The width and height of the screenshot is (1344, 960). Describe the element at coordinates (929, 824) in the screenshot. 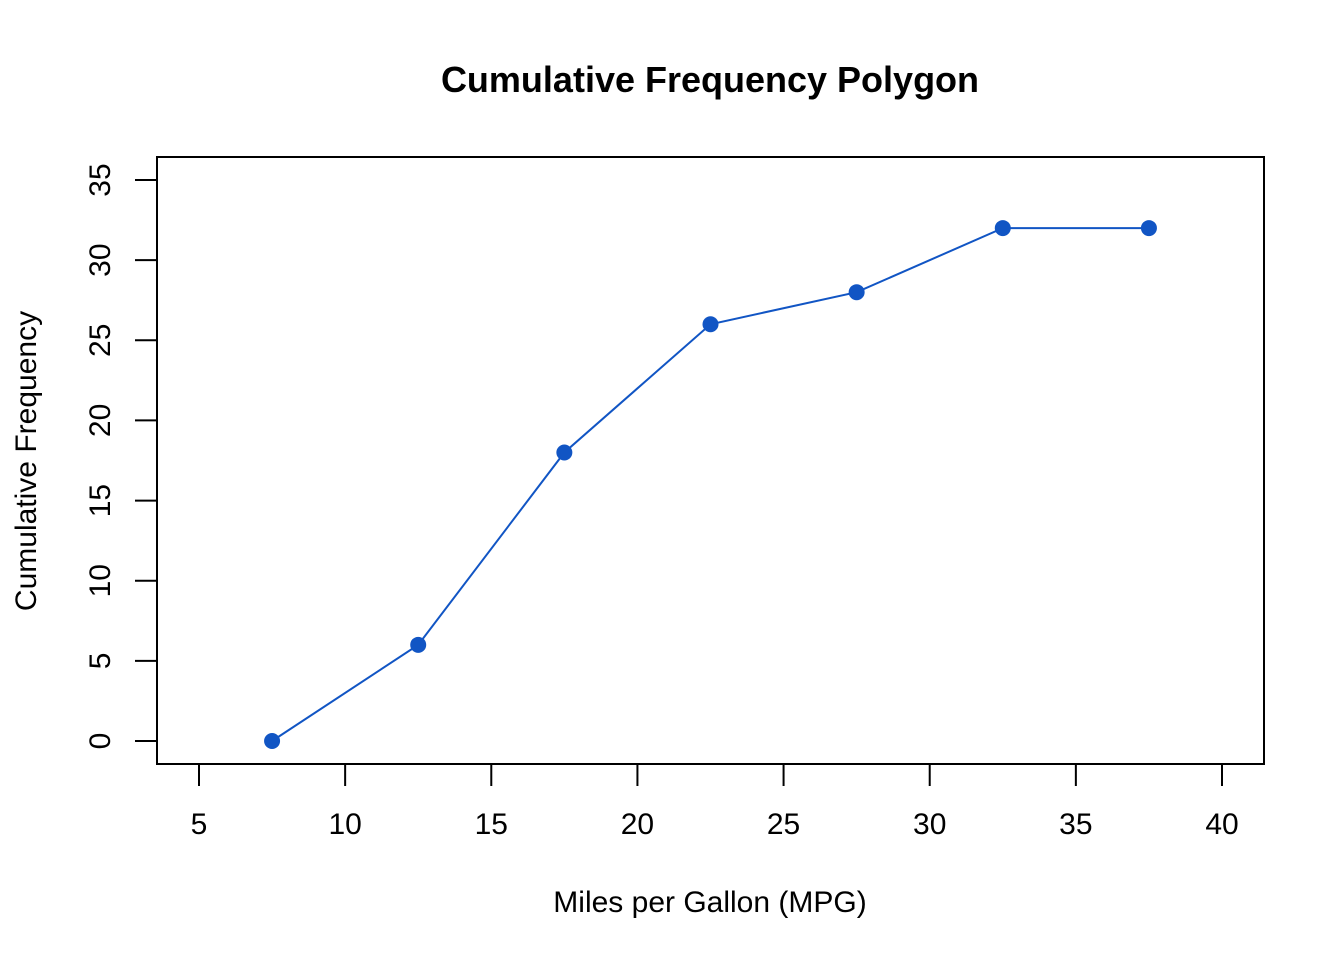

I see `x-tick-label: 30` at that location.